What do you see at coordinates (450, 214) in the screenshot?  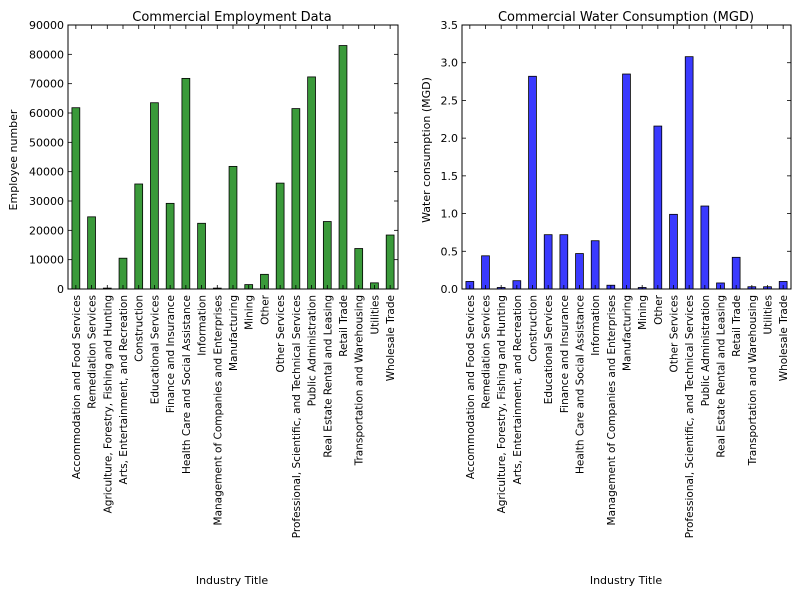 I see `water-y-tick-label: 1.0` at bounding box center [450, 214].